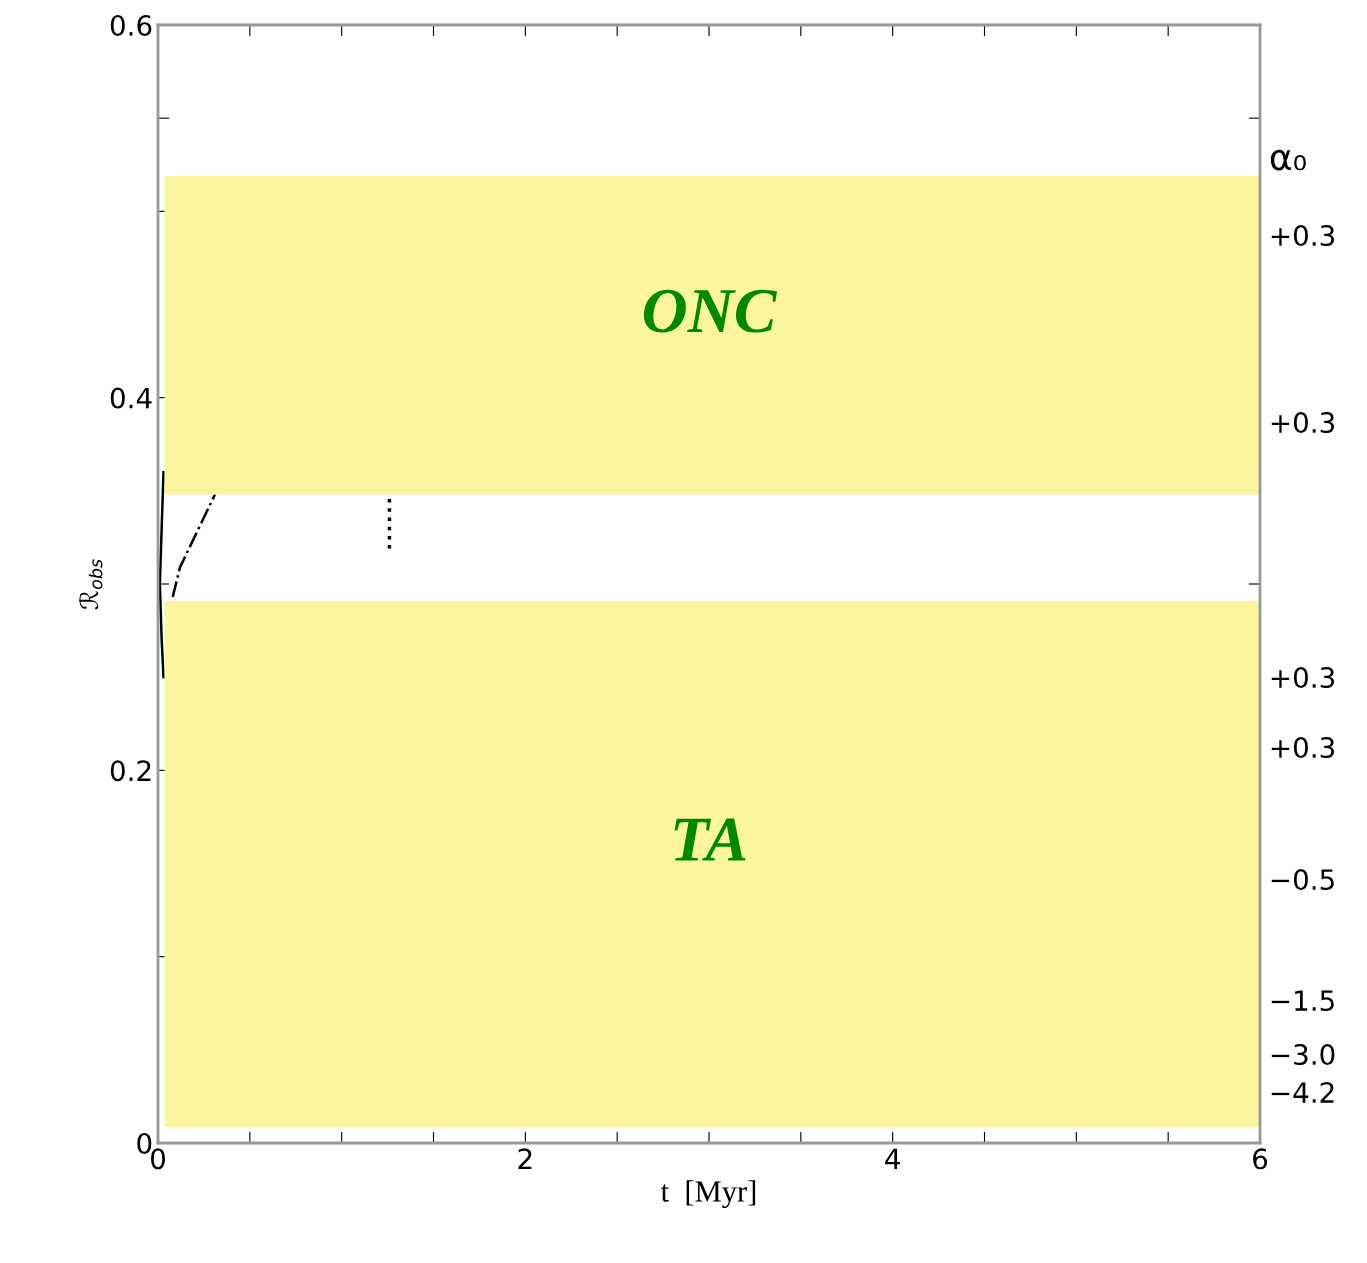 The height and width of the screenshot is (1263, 1367). I want to click on y-tick-label: 0.2, so click(130, 771).